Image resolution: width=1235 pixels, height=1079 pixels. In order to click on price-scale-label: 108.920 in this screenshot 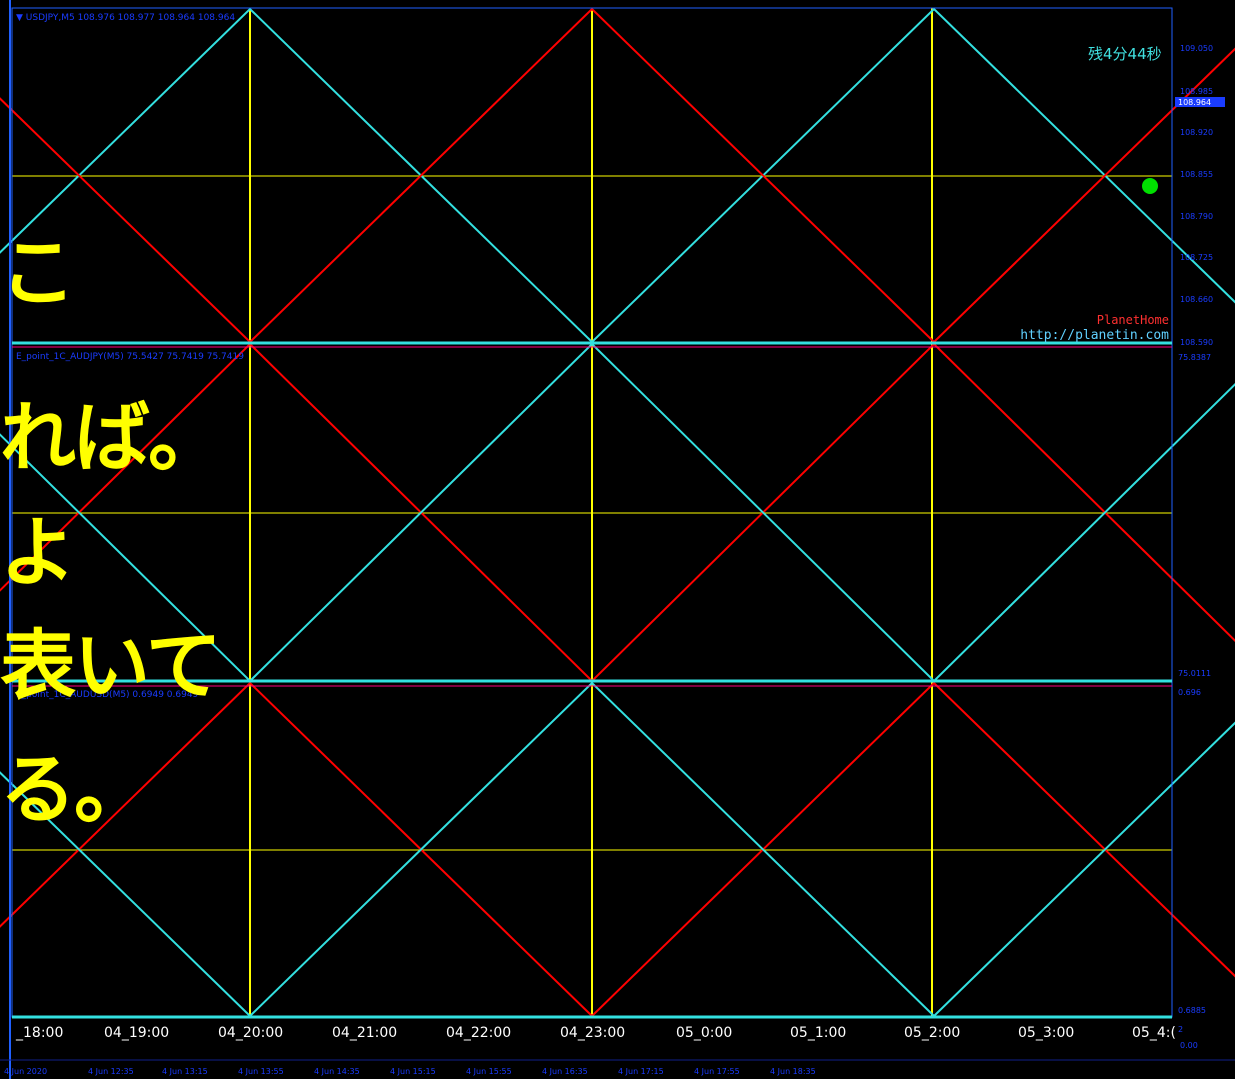, I will do `click(1196, 132)`.